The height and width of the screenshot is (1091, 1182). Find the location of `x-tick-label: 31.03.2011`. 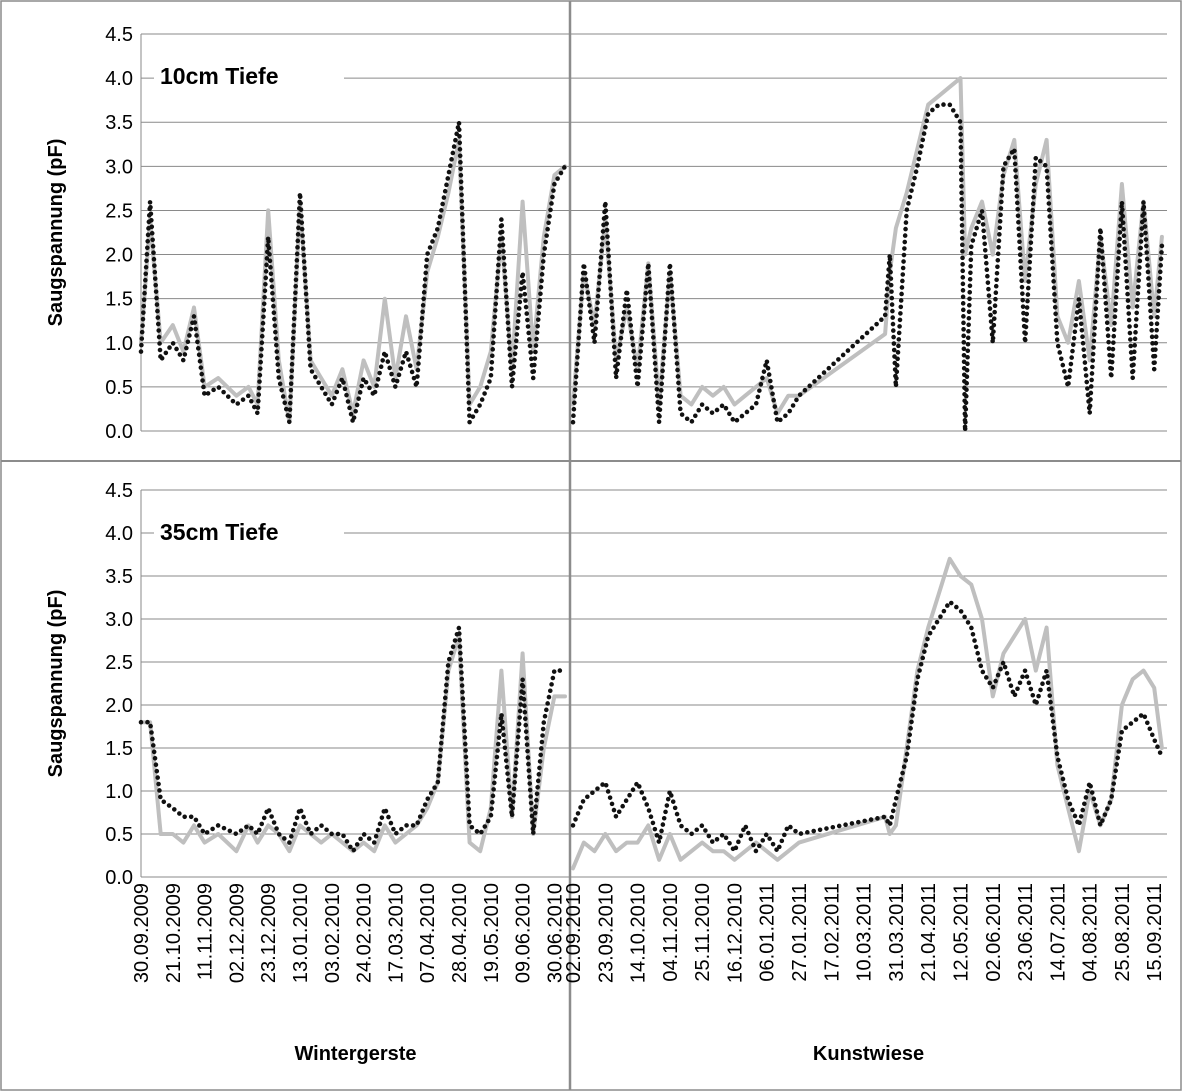

x-tick-label: 31.03.2011 is located at coordinates (897, 932).